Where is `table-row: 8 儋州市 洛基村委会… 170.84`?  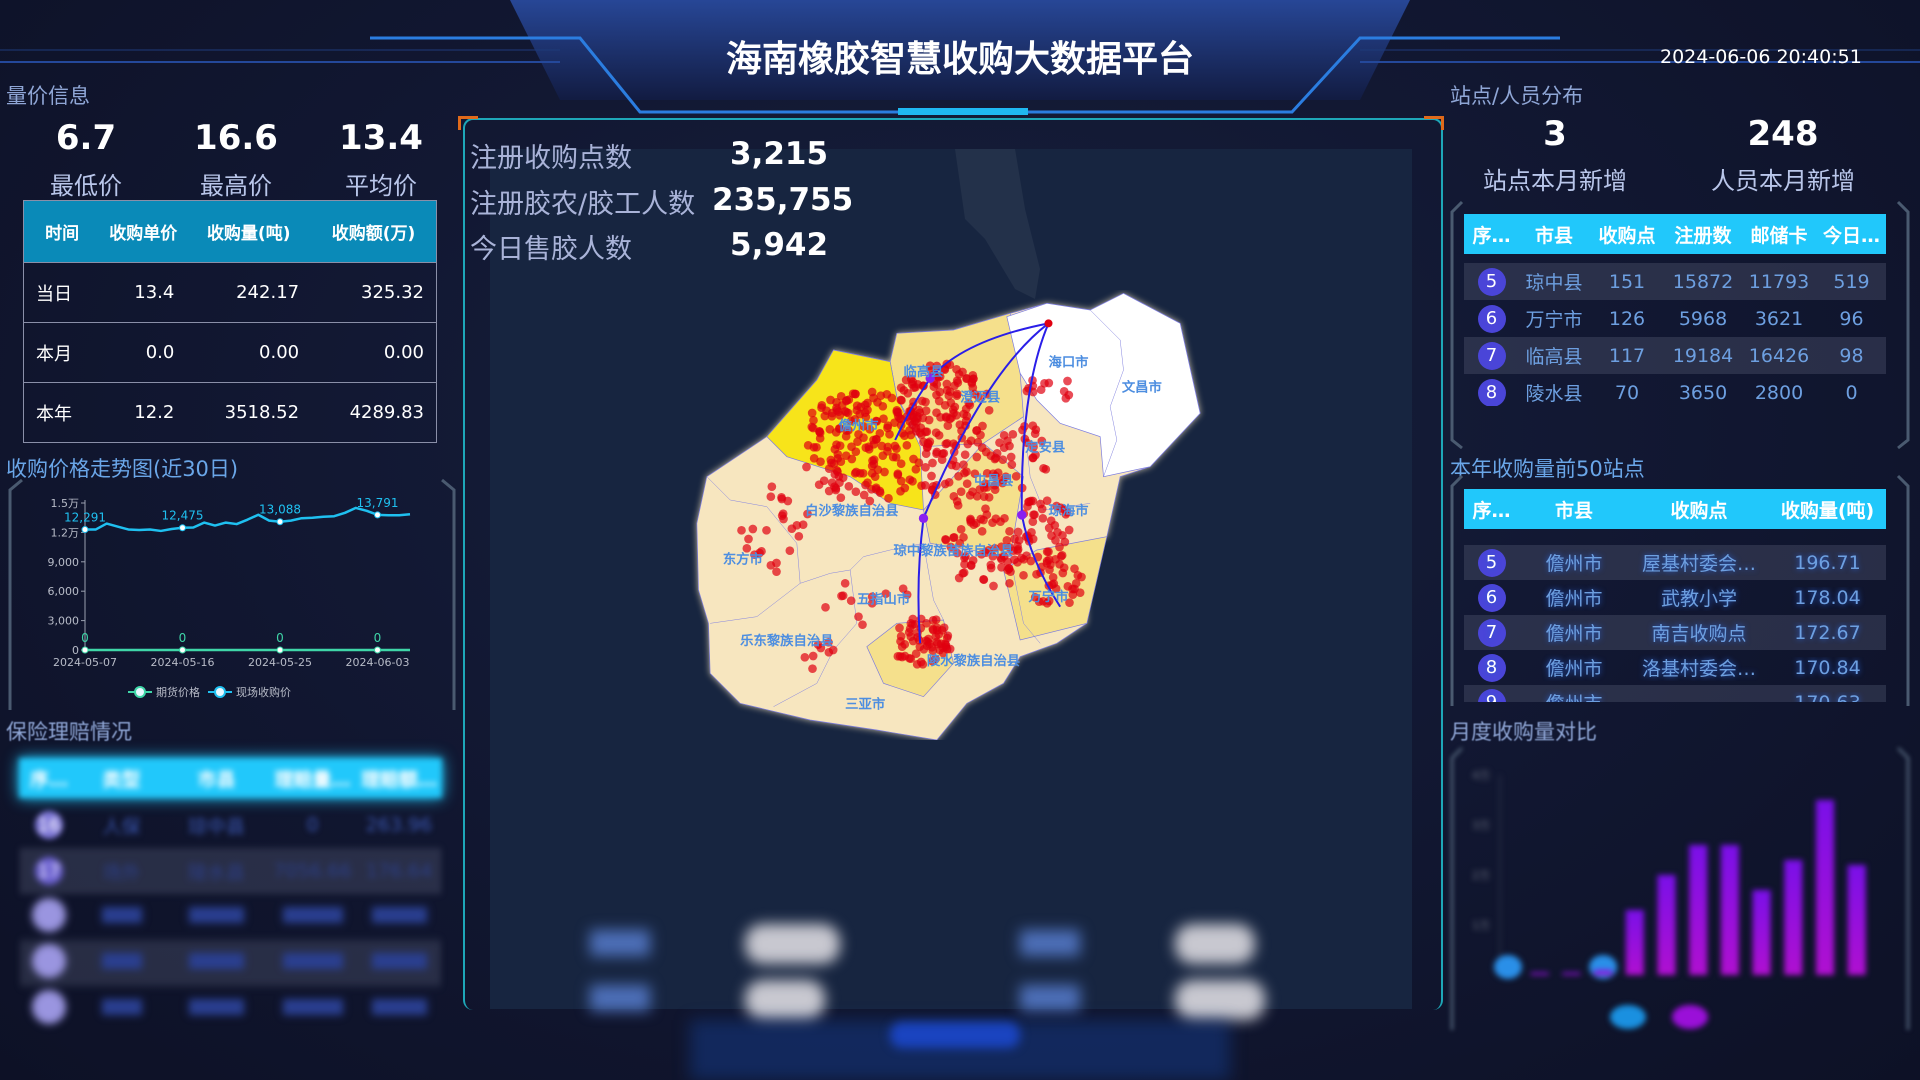
table-row: 8 儋州市 洛基村委会… 170.84 is located at coordinates (1675, 667).